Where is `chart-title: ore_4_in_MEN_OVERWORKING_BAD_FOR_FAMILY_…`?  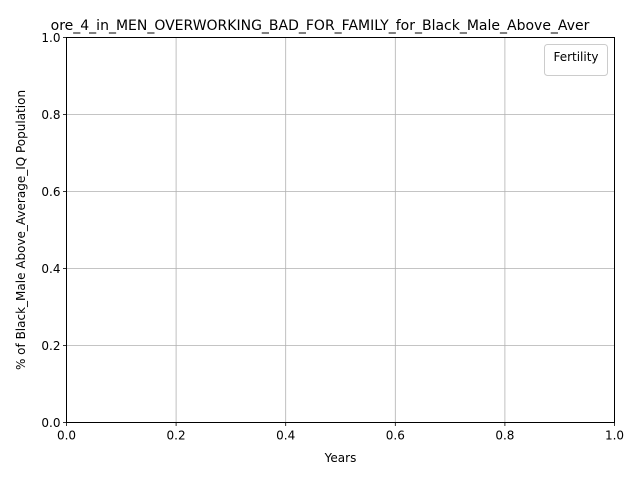 chart-title: ore_4_in_MEN_OVERWORKING_BAD_FOR_FAMILY_… is located at coordinates (320, 26).